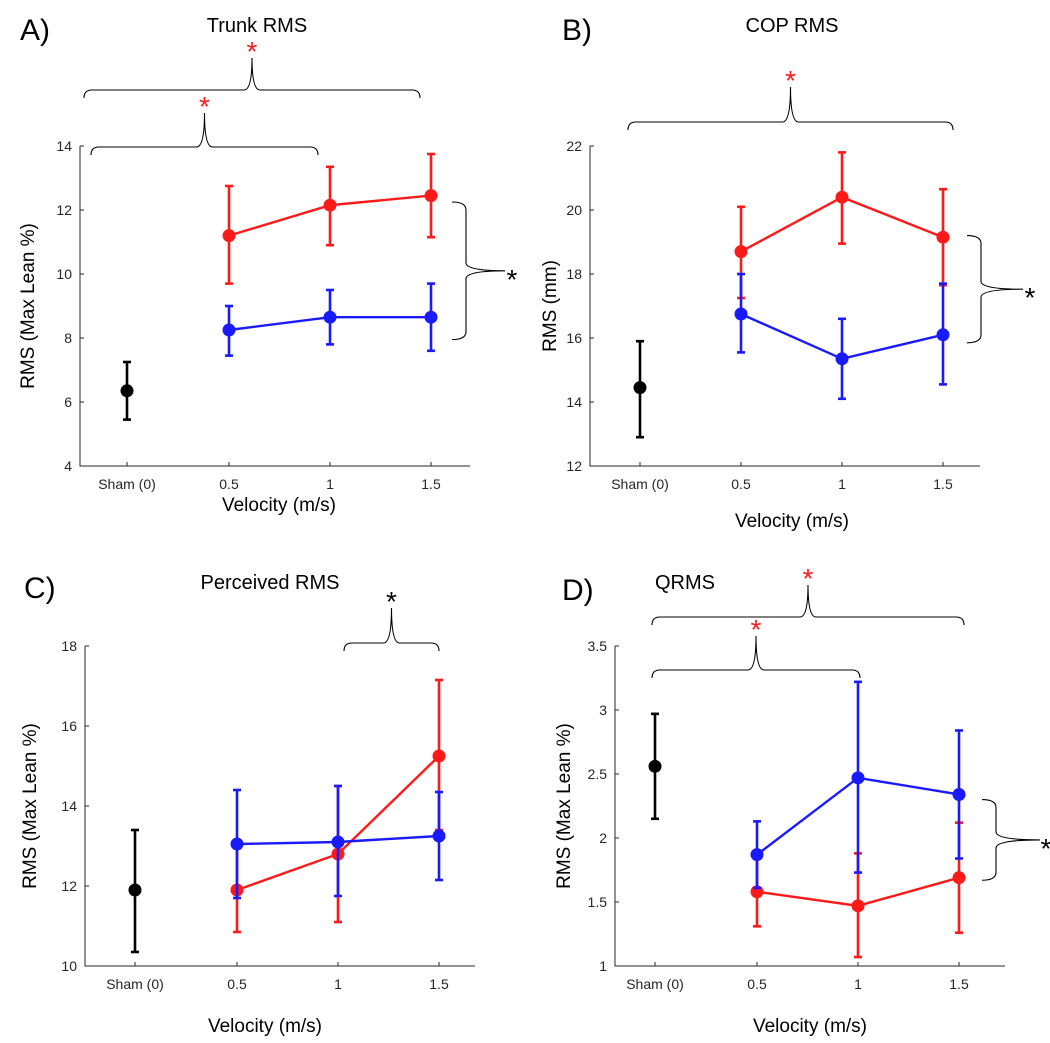  What do you see at coordinates (265, 1026) in the screenshot?
I see `panel-c-xlabel: Velocity (m/s)` at bounding box center [265, 1026].